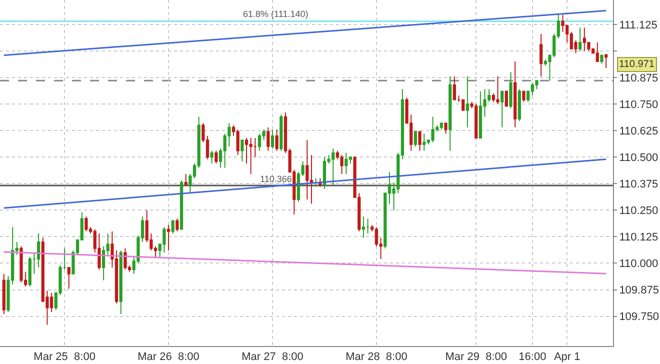 This screenshot has height=364, width=660. What do you see at coordinates (638, 211) in the screenshot?
I see `y-tick-label: 110.250` at bounding box center [638, 211].